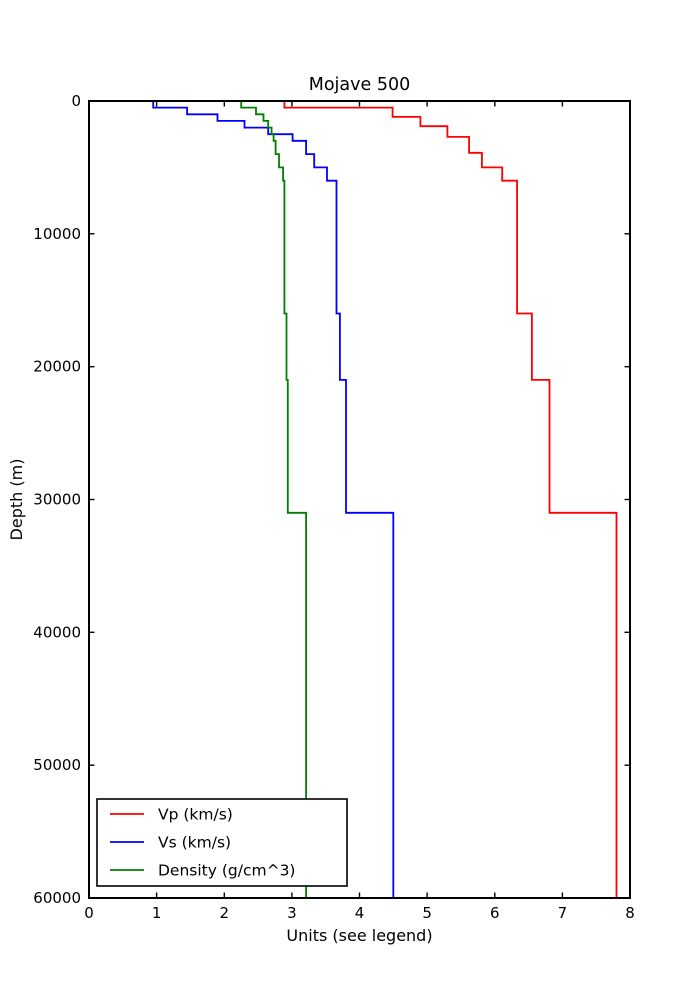  I want to click on x-tick-label: 1, so click(157, 913).